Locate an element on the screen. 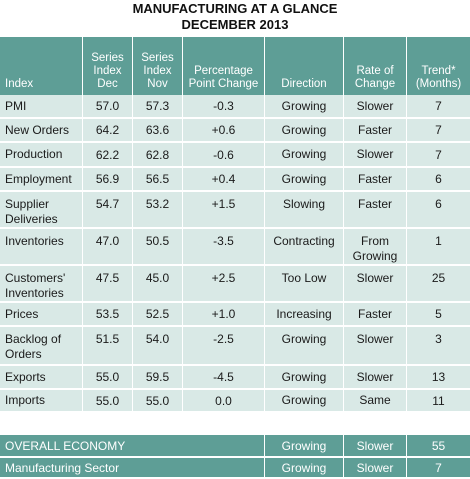 Image resolution: width=470 pixels, height=479 pixels. summary-trend: 55 is located at coordinates (438, 445).